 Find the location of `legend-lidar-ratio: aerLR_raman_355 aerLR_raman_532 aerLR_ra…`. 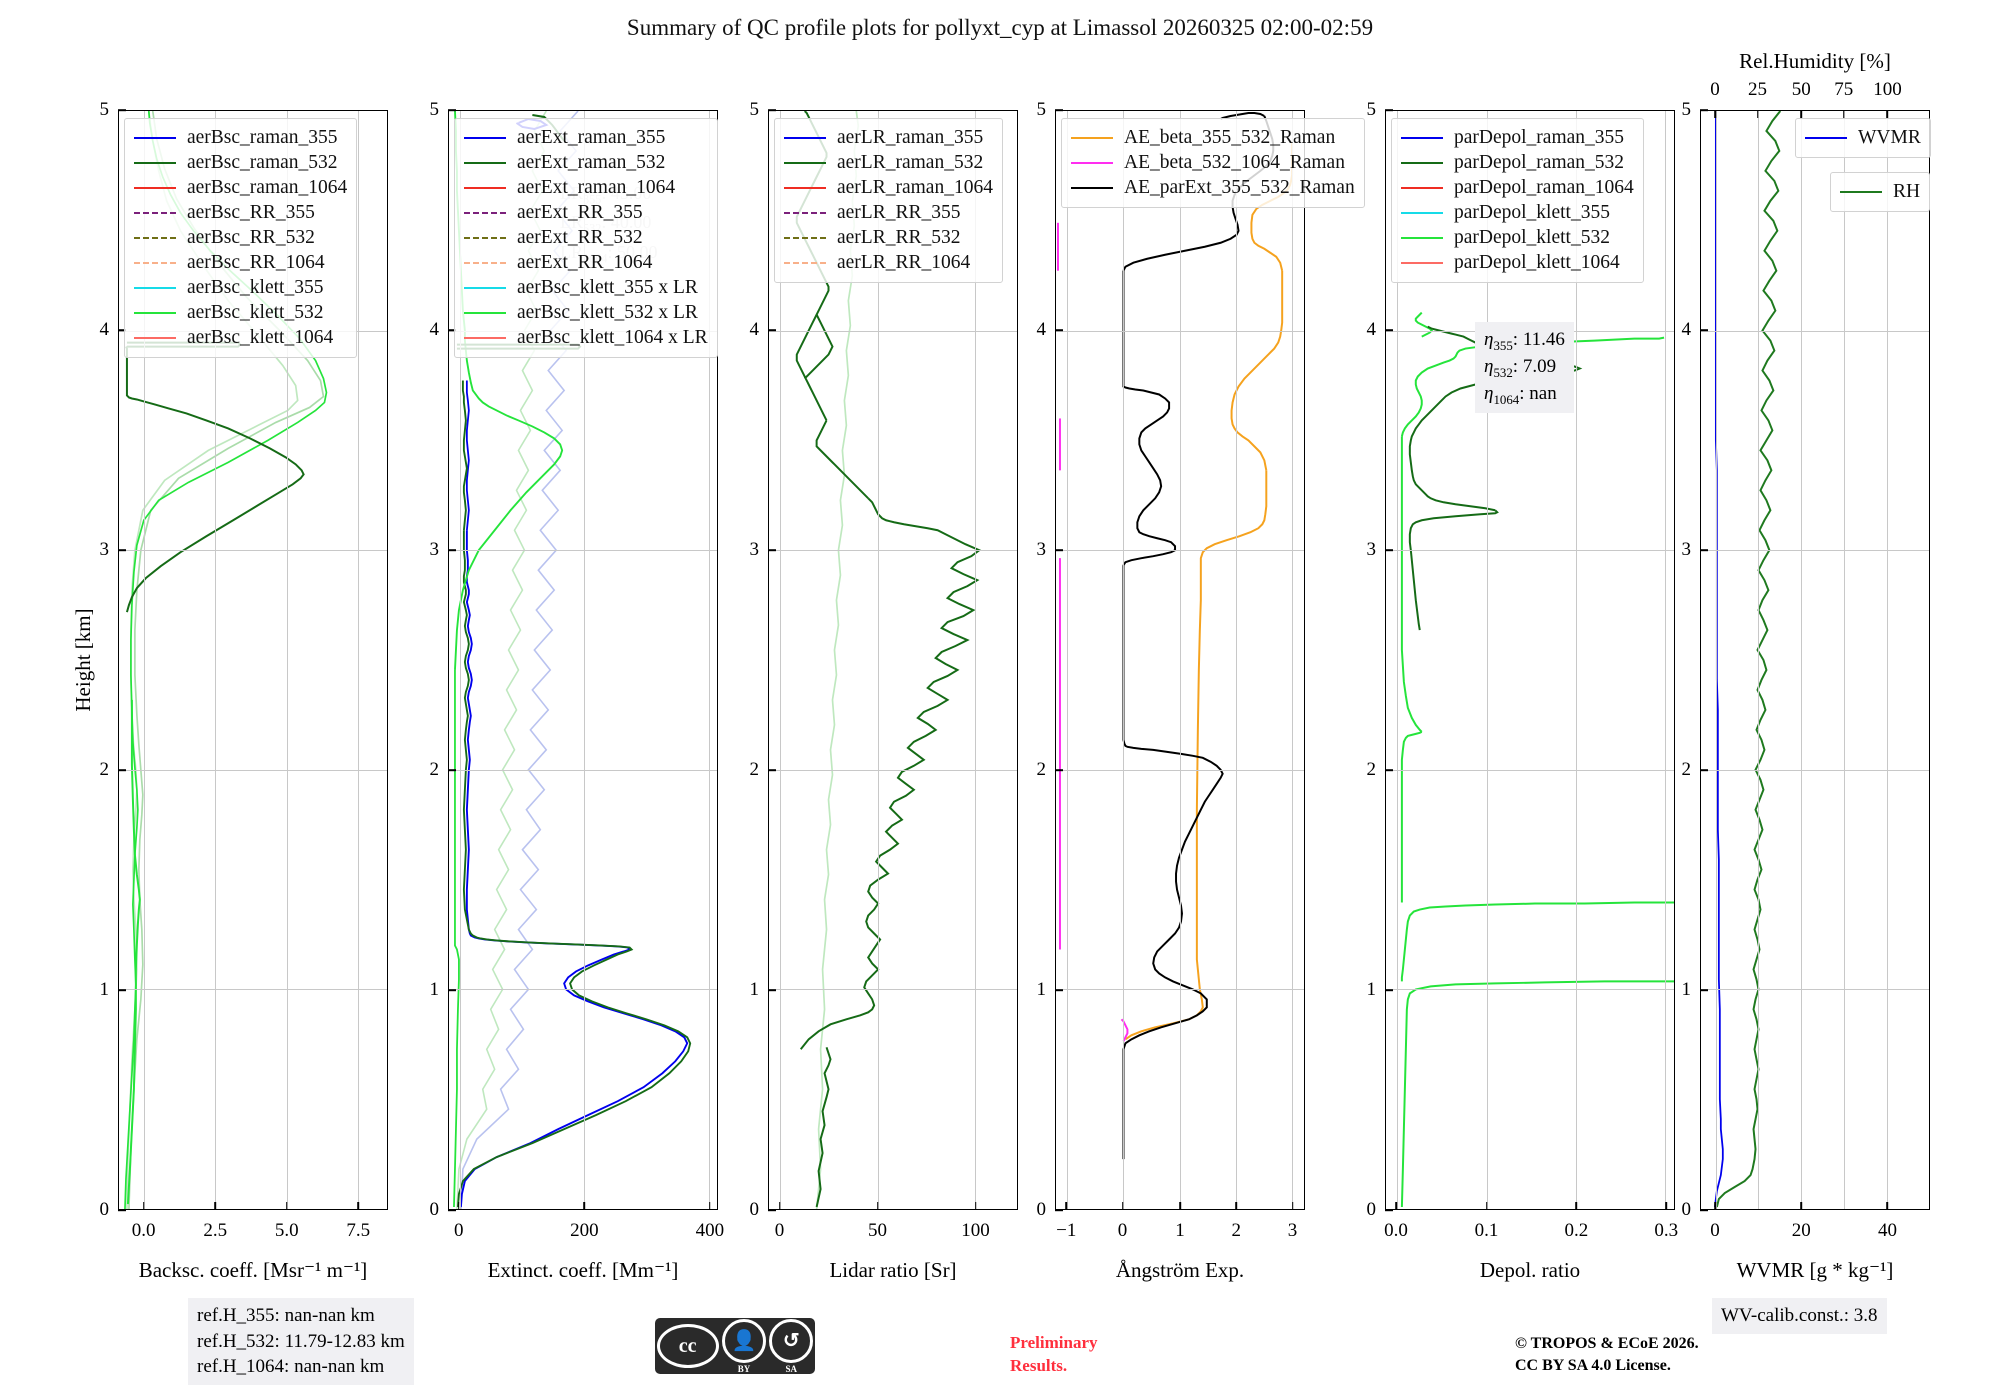

legend-lidar-ratio: aerLR_raman_355 aerLR_raman_532 aerLR_ra… is located at coordinates (888, 200).